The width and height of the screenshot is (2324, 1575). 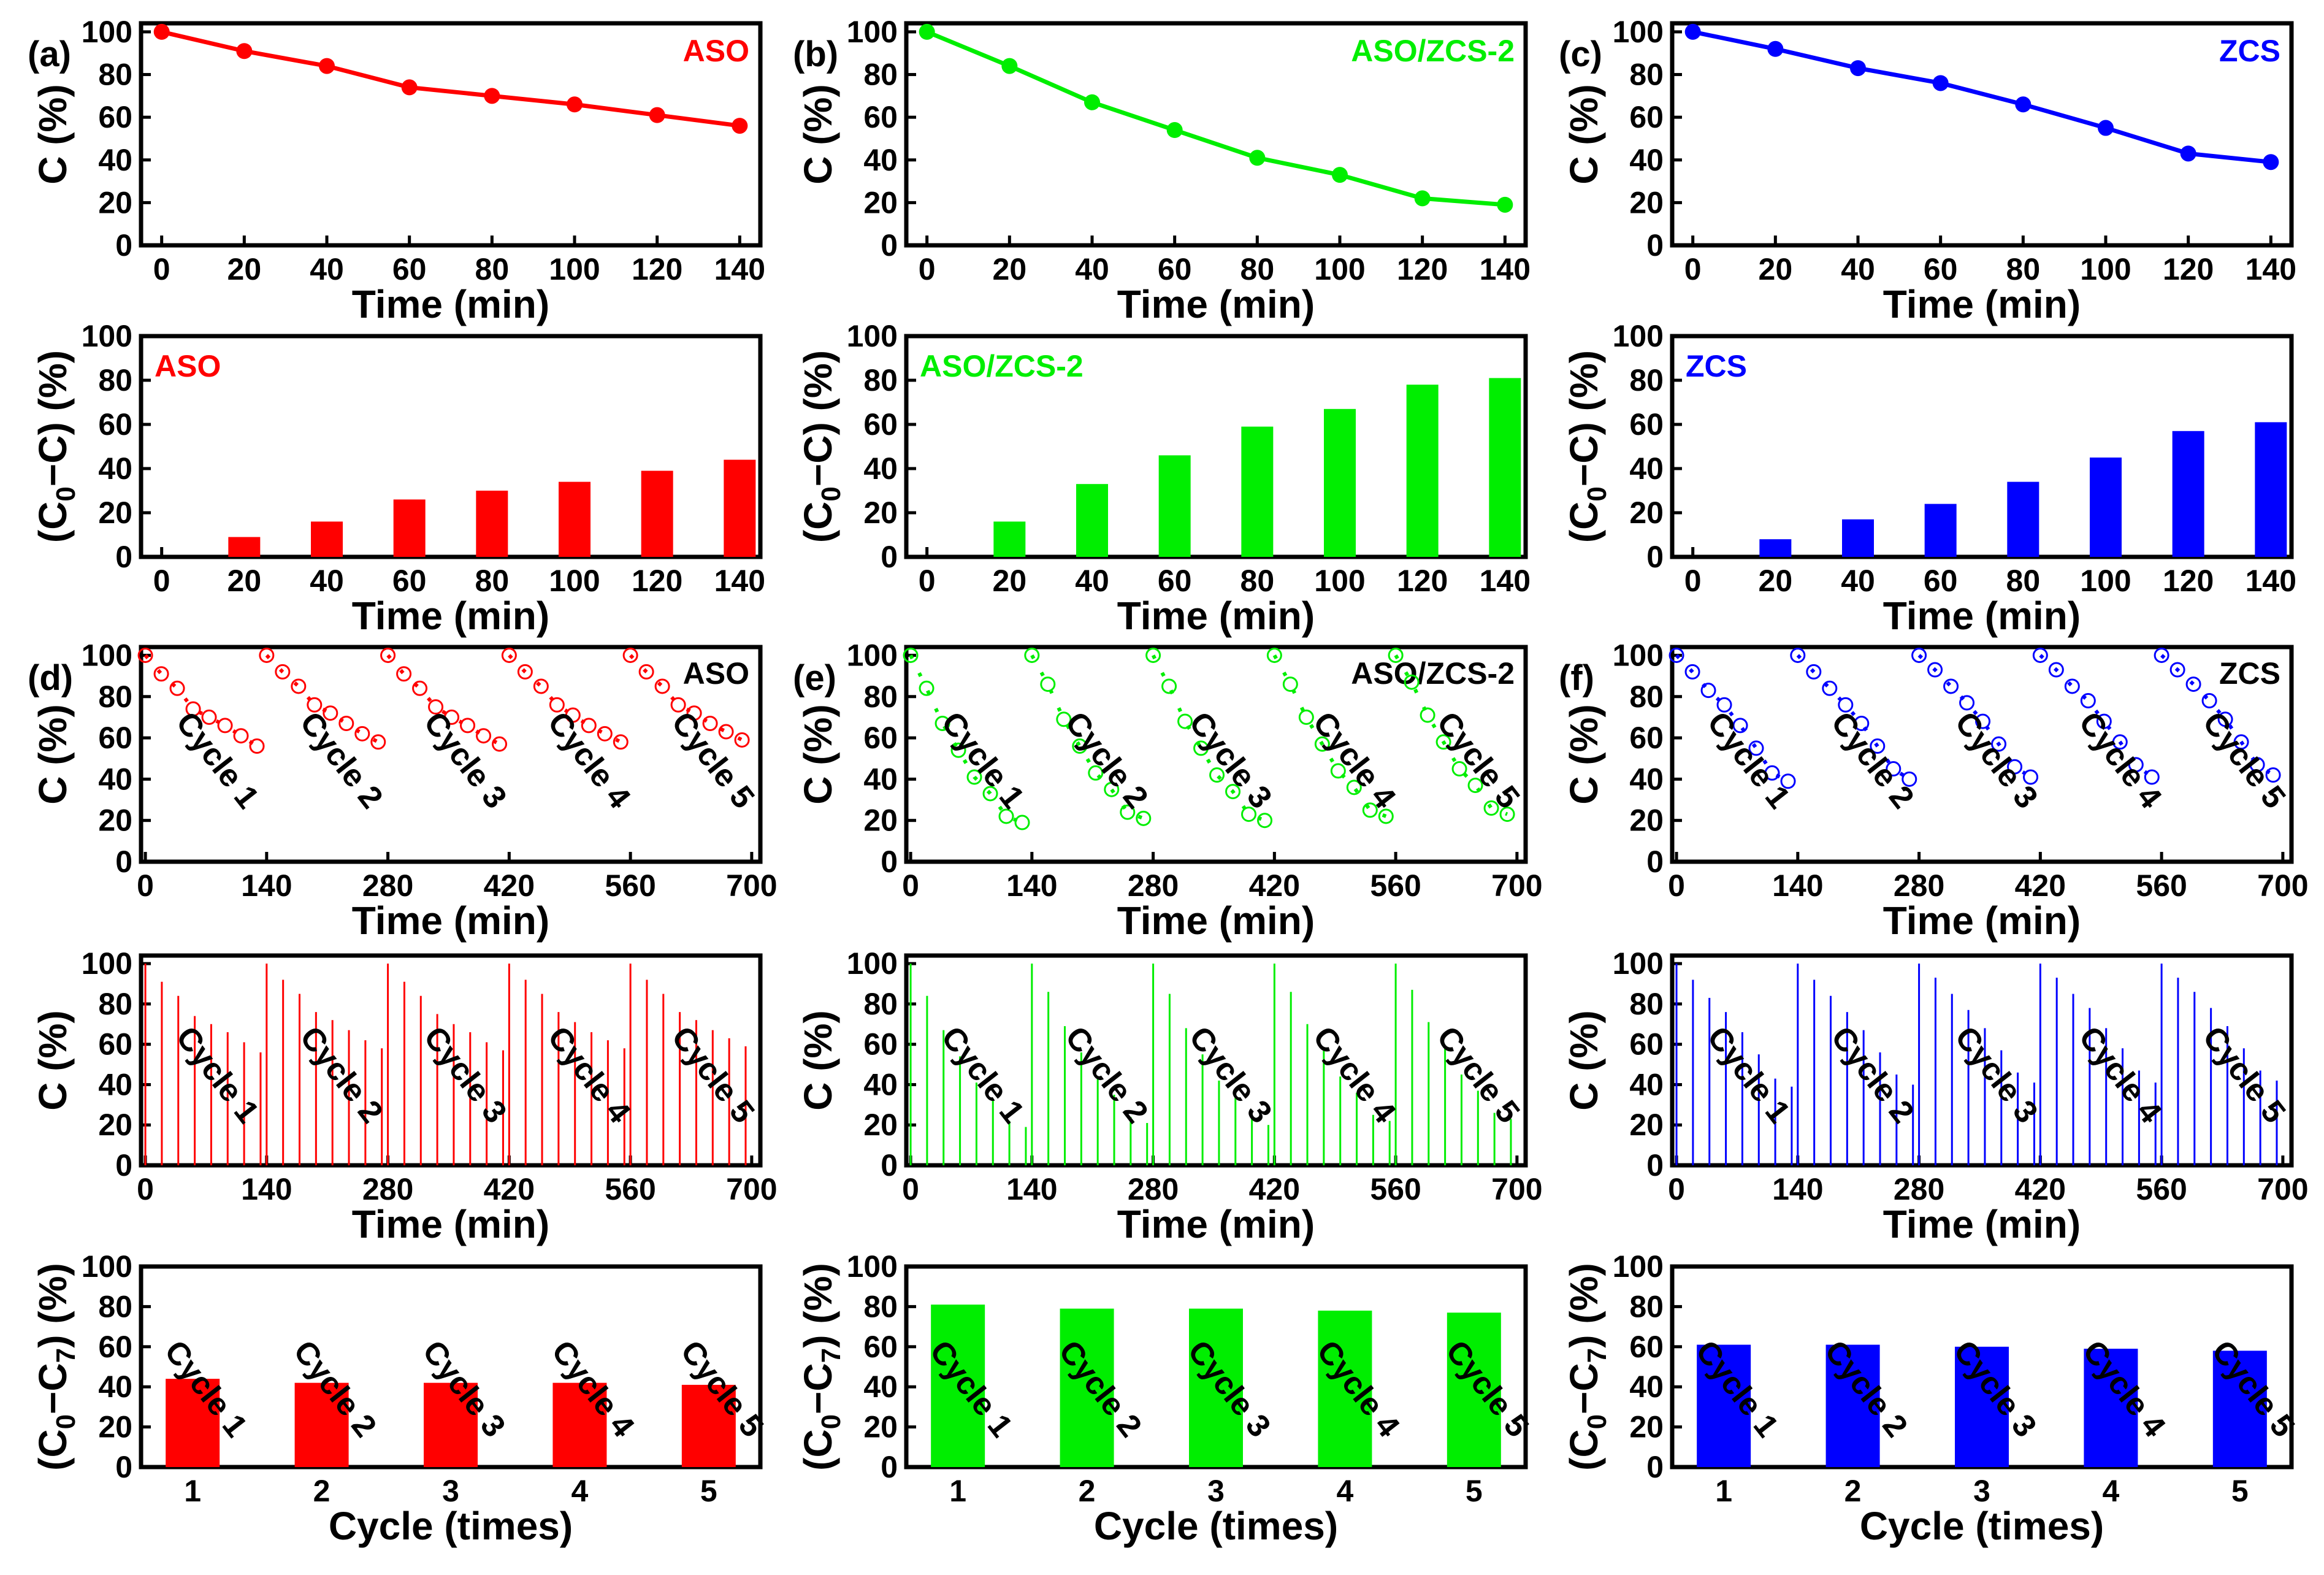 What do you see at coordinates (2282, 1189) in the screenshot?
I see `x-tick-label: 700` at bounding box center [2282, 1189].